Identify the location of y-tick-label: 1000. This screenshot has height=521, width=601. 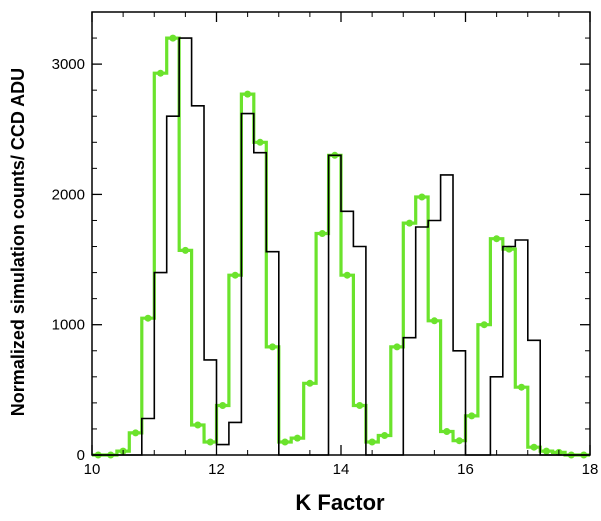
(68, 325).